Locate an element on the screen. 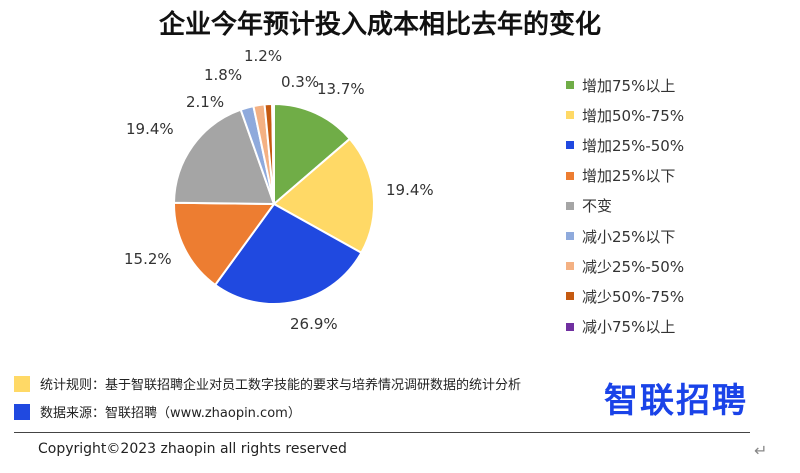  legend-item: 增加25%-50% is located at coordinates (666, 145).